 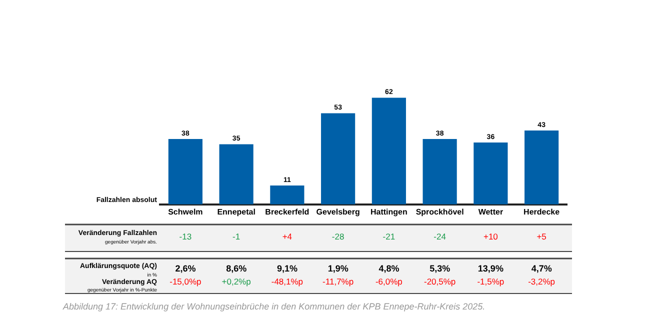 What do you see at coordinates (287, 236) in the screenshot?
I see `text: +4` at bounding box center [287, 236].